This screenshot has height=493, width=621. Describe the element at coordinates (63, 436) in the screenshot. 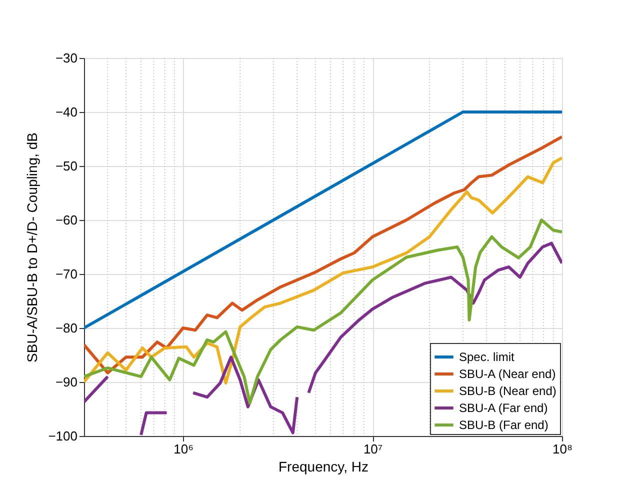

I see `y-tick-label: −100` at that location.